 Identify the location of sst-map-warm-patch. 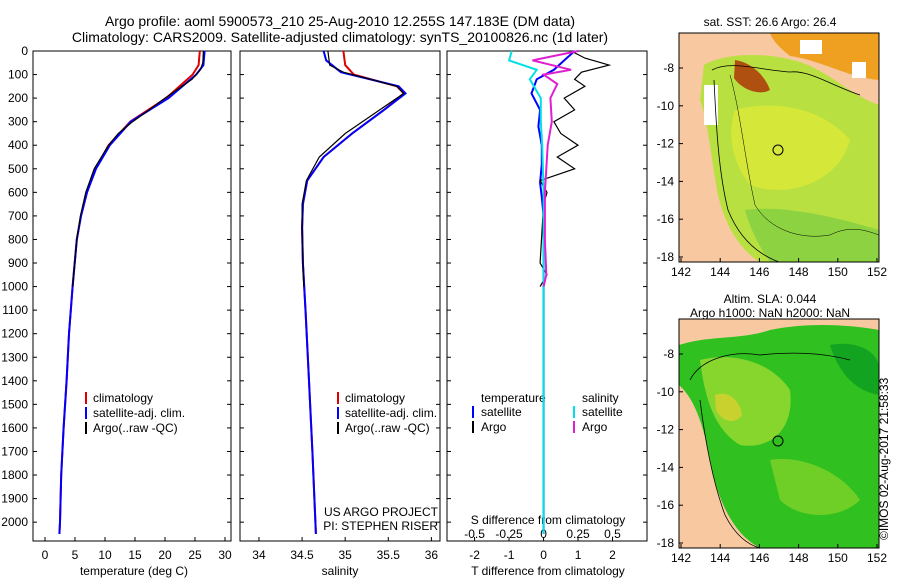
(790, 147).